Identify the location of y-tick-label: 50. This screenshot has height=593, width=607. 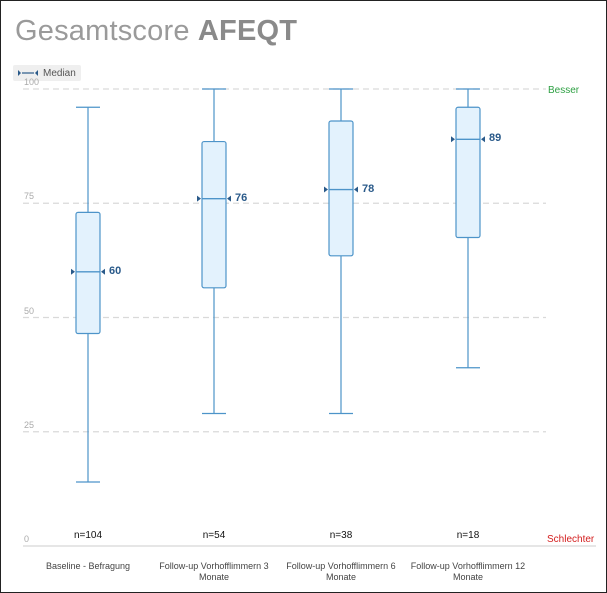
(29, 310).